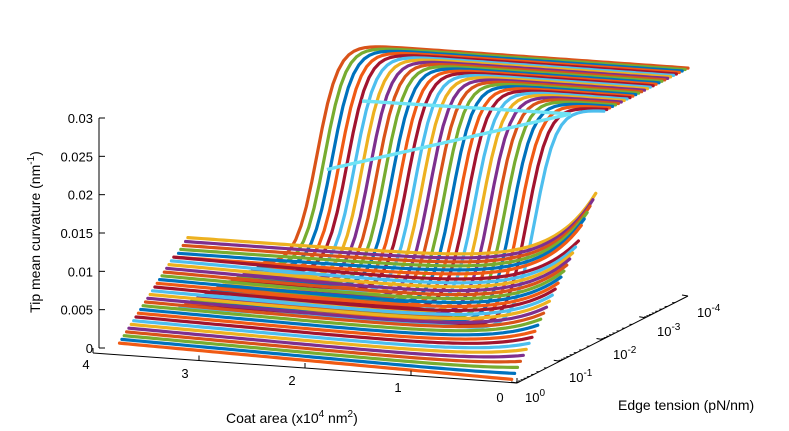 The width and height of the screenshot is (789, 431). I want to click on z-tick-label: 0.005, so click(76, 310).